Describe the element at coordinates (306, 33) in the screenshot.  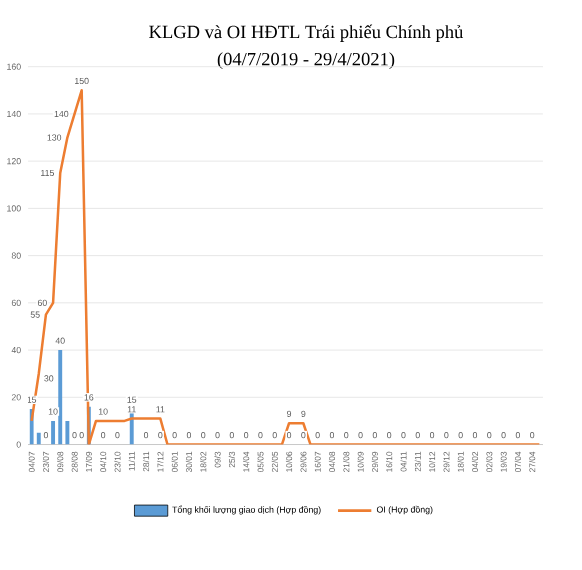
I see `chart-title: KLGD và OI HĐTL Trái phiếu Chính phủ` at that location.